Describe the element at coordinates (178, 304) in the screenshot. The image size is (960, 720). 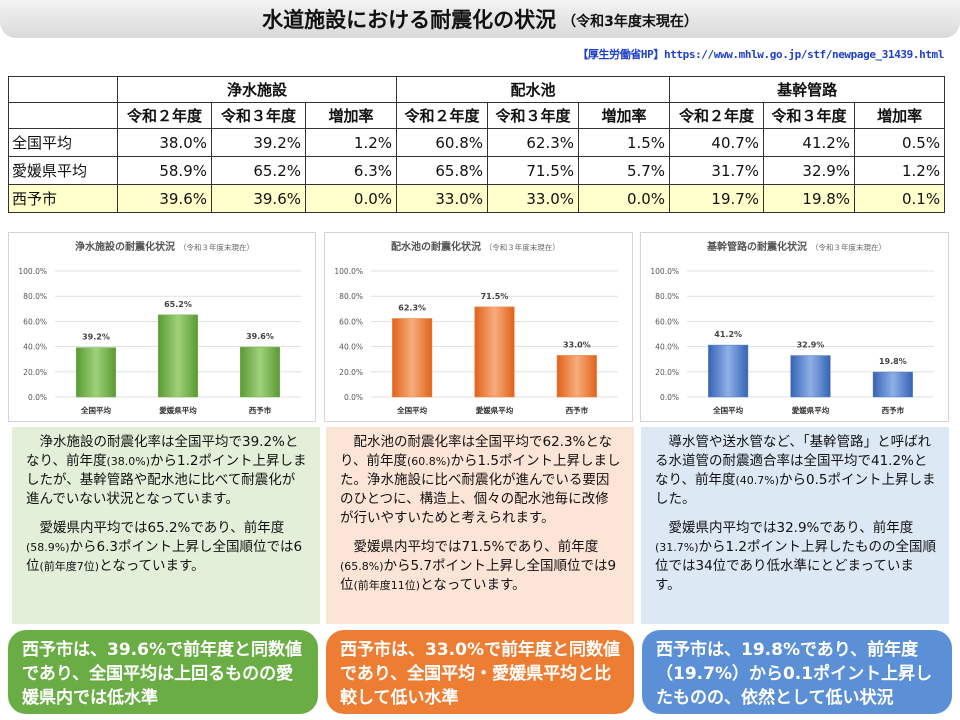
I see `bar-value-label: 65.2%` at that location.